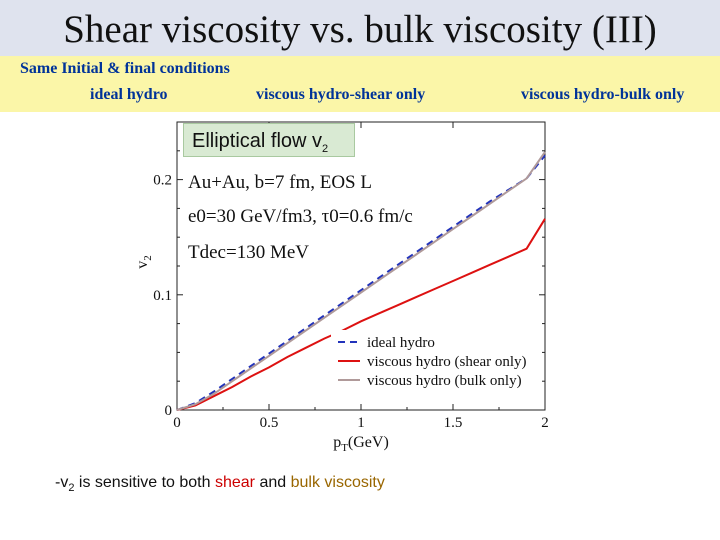 Image resolution: width=720 pixels, height=540 pixels. What do you see at coordinates (337, 482) in the screenshot?
I see `note-bulk: bulk viscosity` at bounding box center [337, 482].